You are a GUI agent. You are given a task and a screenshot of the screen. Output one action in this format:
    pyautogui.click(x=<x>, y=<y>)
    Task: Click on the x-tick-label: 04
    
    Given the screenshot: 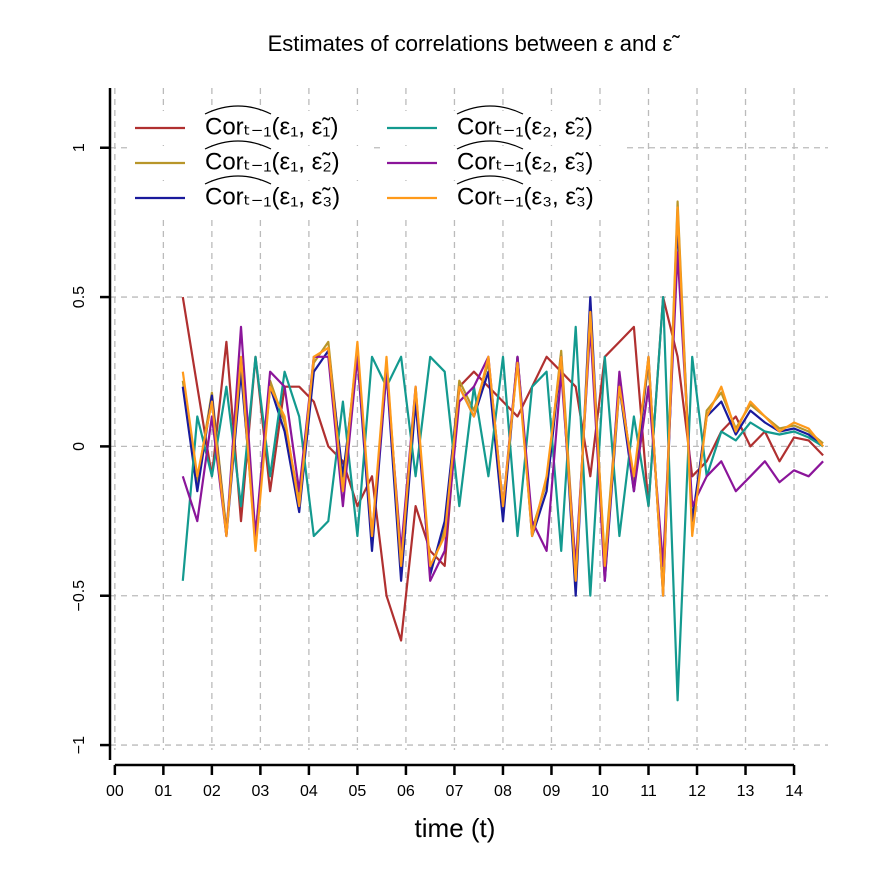 What is the action you would take?
    pyautogui.click(x=309, y=791)
    